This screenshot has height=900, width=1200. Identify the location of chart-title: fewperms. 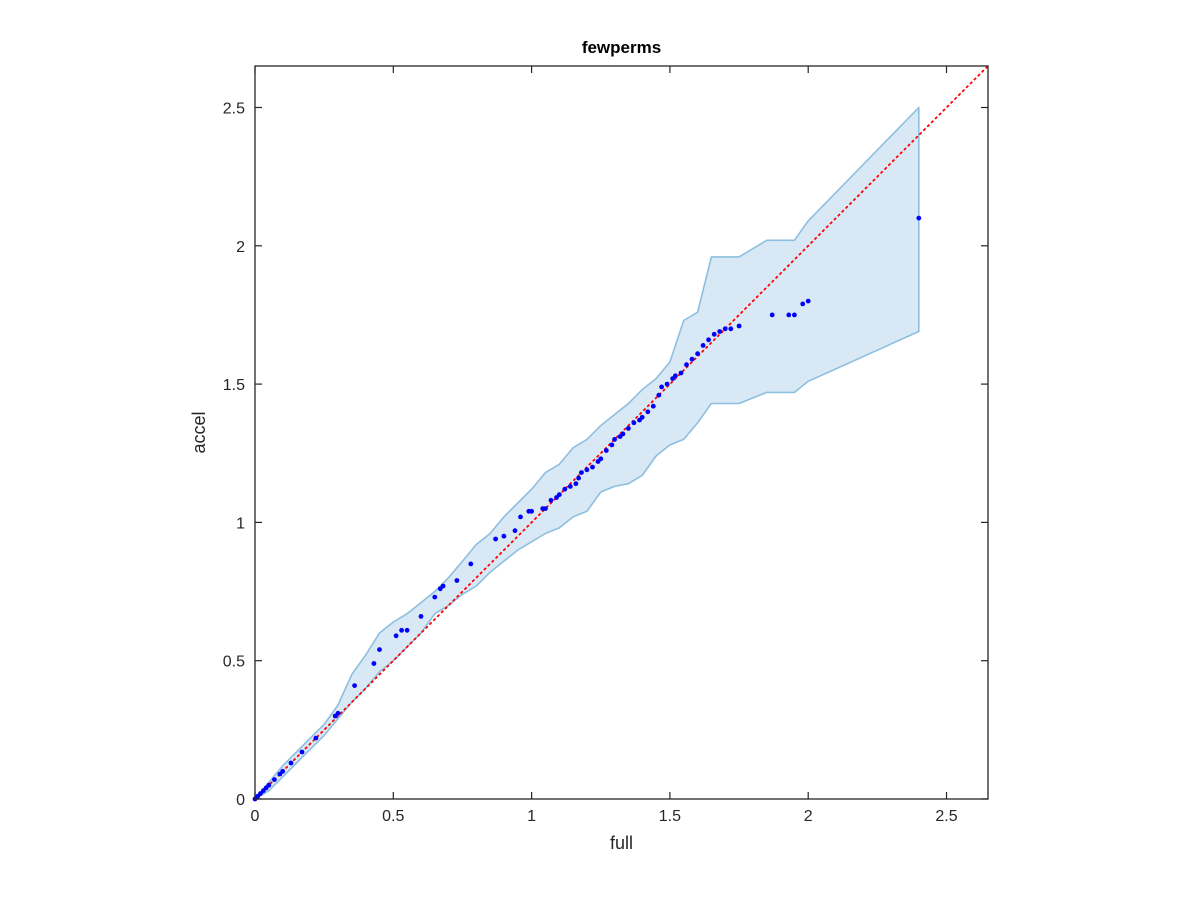
(621, 47).